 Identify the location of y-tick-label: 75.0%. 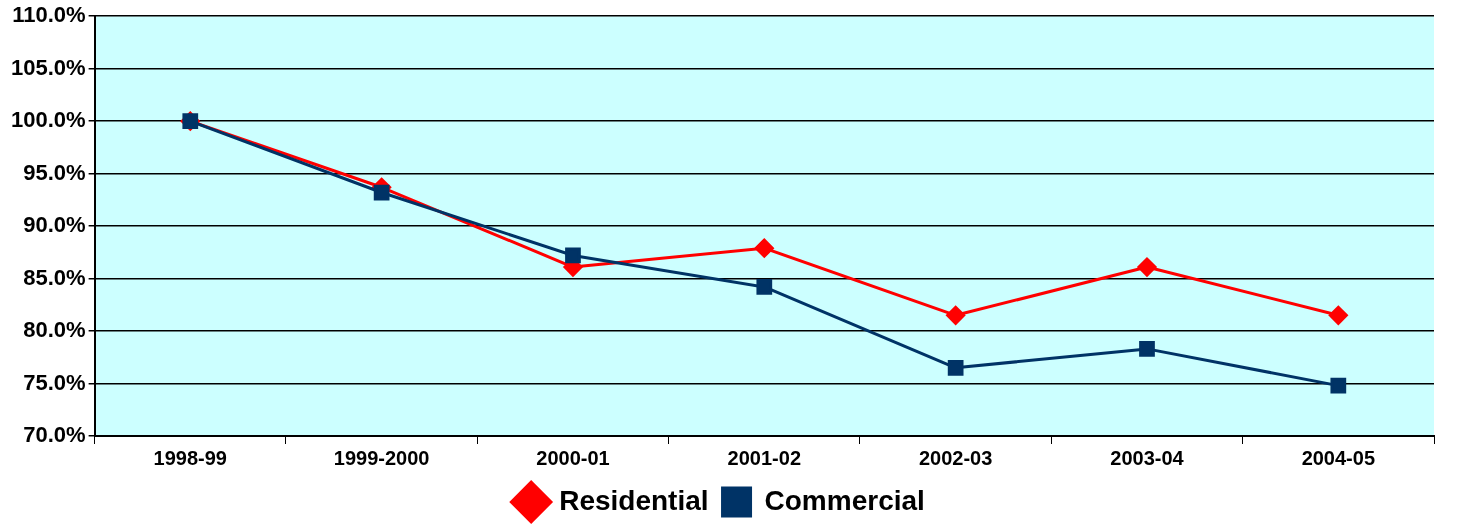
(54, 382).